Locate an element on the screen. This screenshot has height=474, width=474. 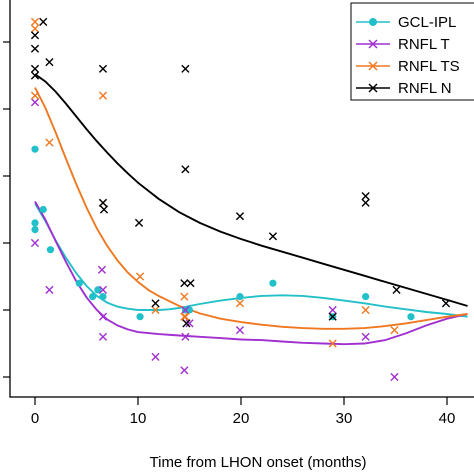
legend: GCL-IPL RNFL T RNFL TS RNFL N is located at coordinates (412, 51).